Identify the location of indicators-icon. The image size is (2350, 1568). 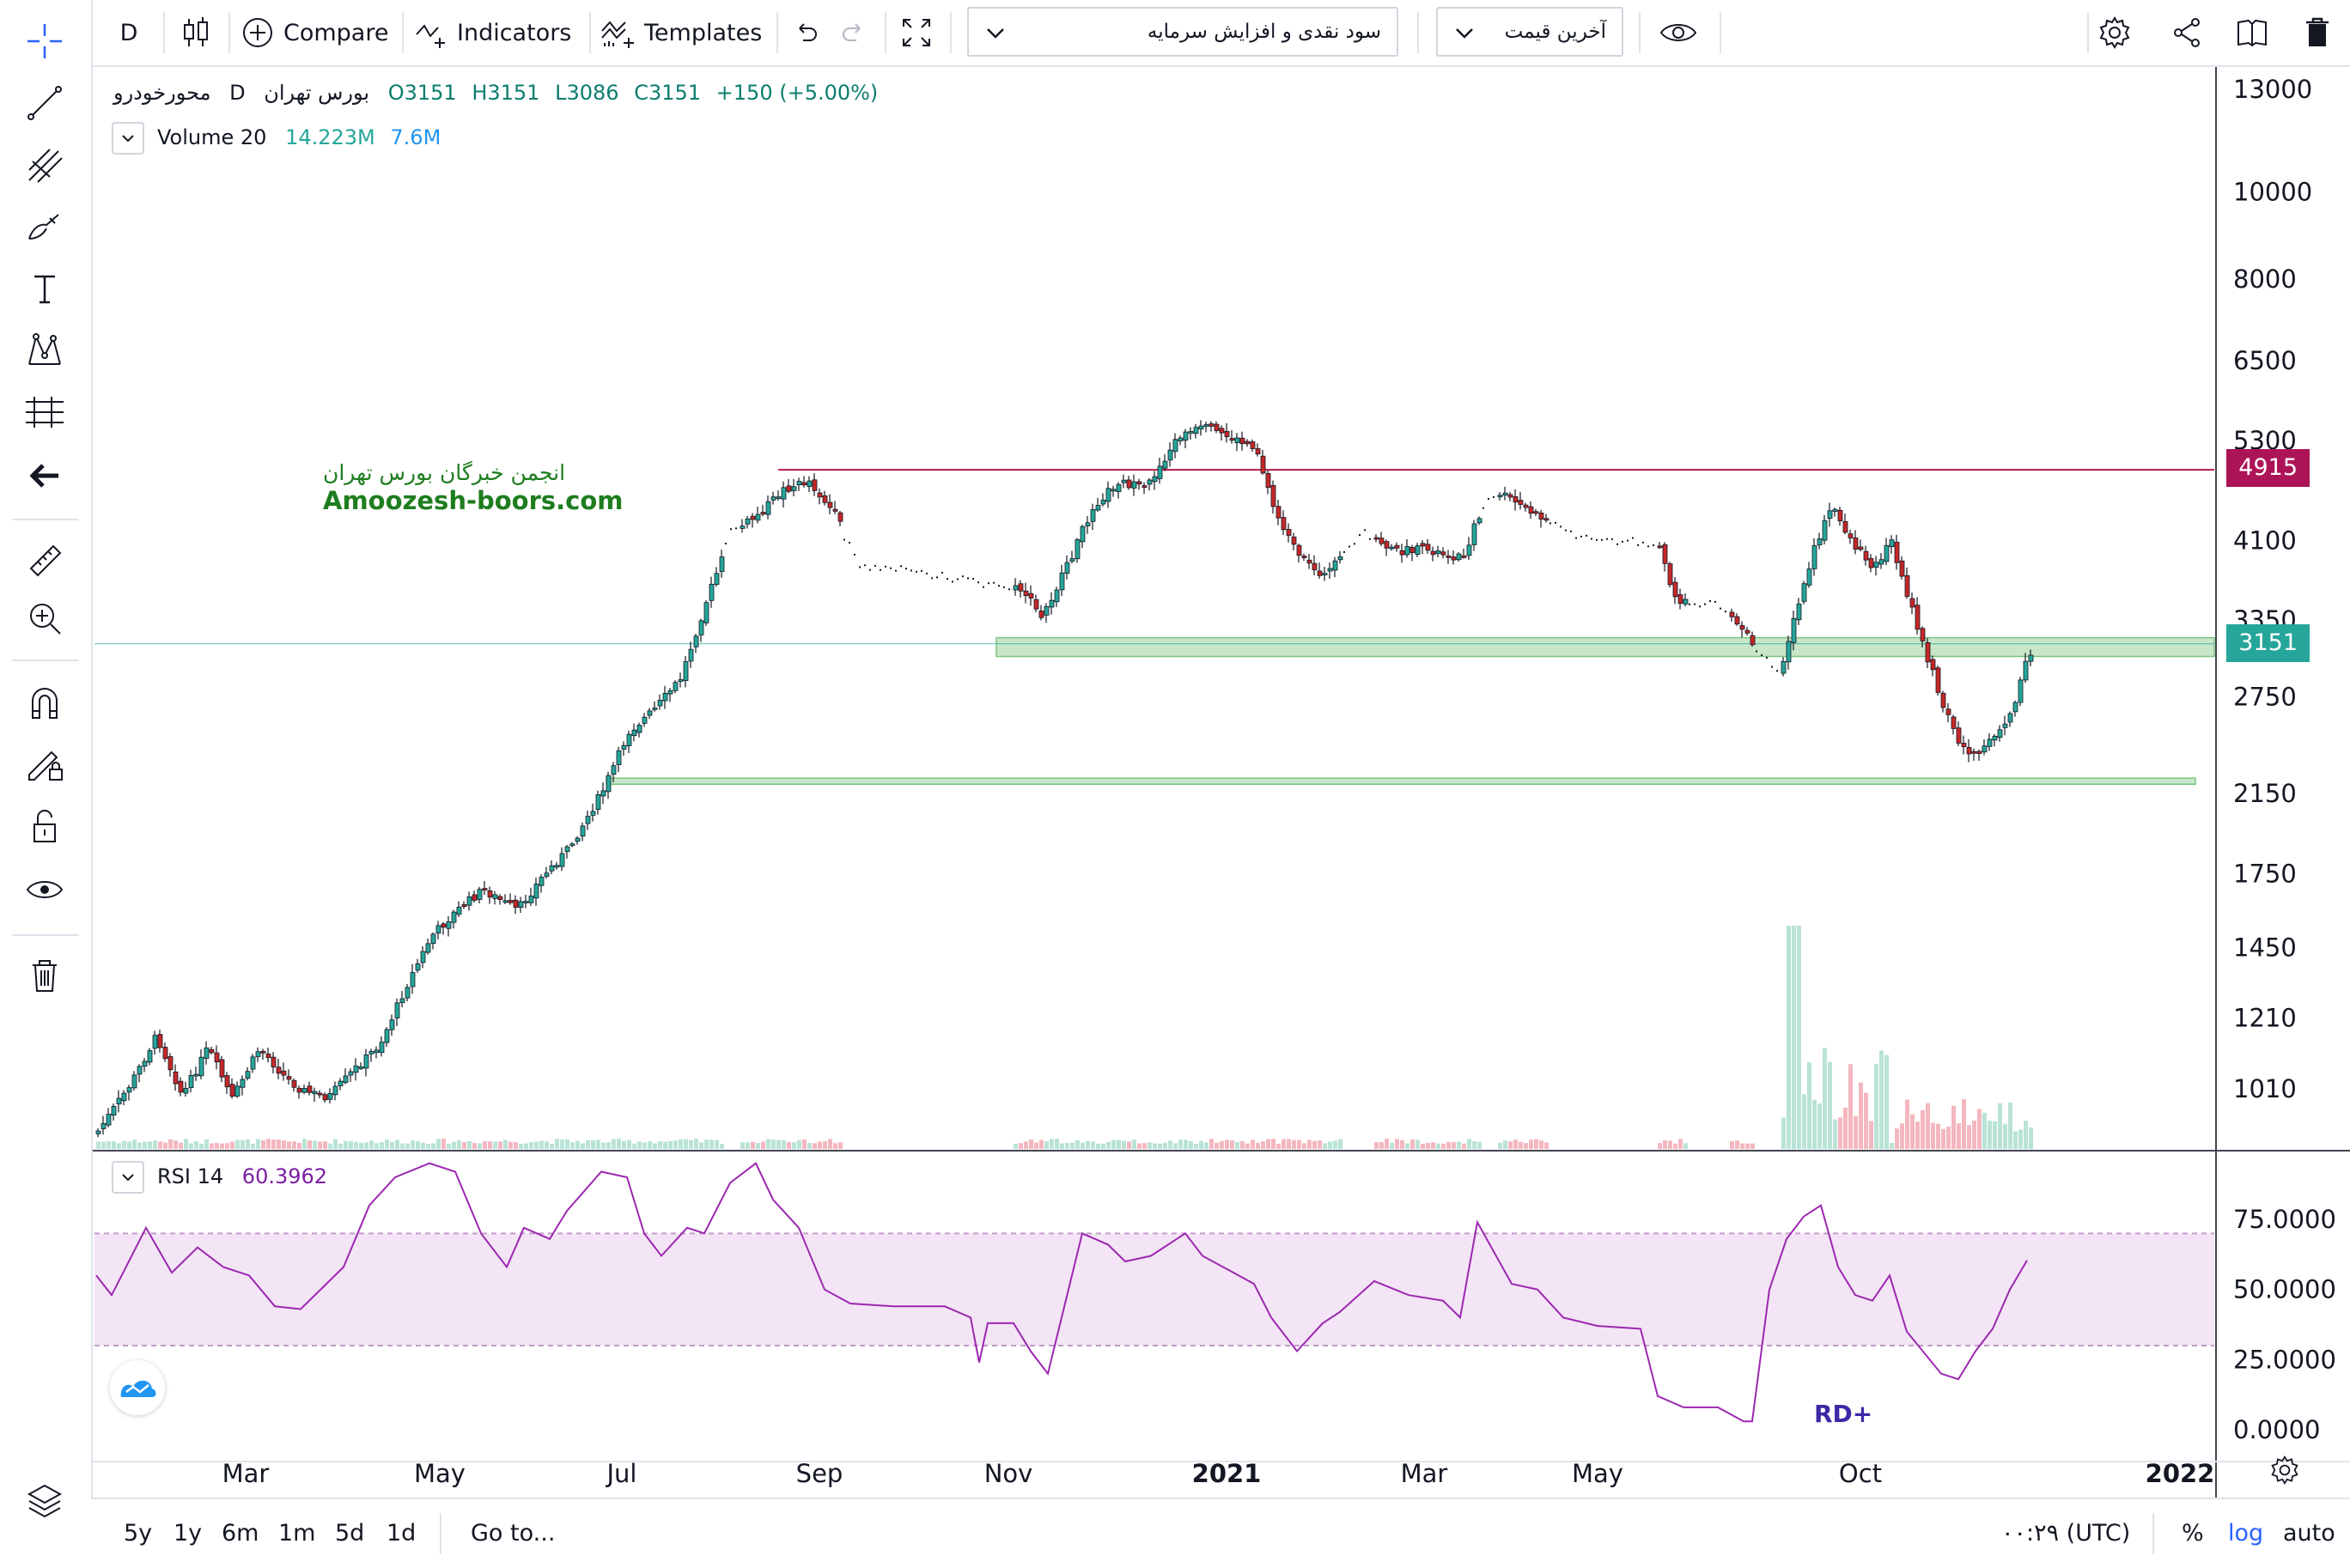
(431, 36).